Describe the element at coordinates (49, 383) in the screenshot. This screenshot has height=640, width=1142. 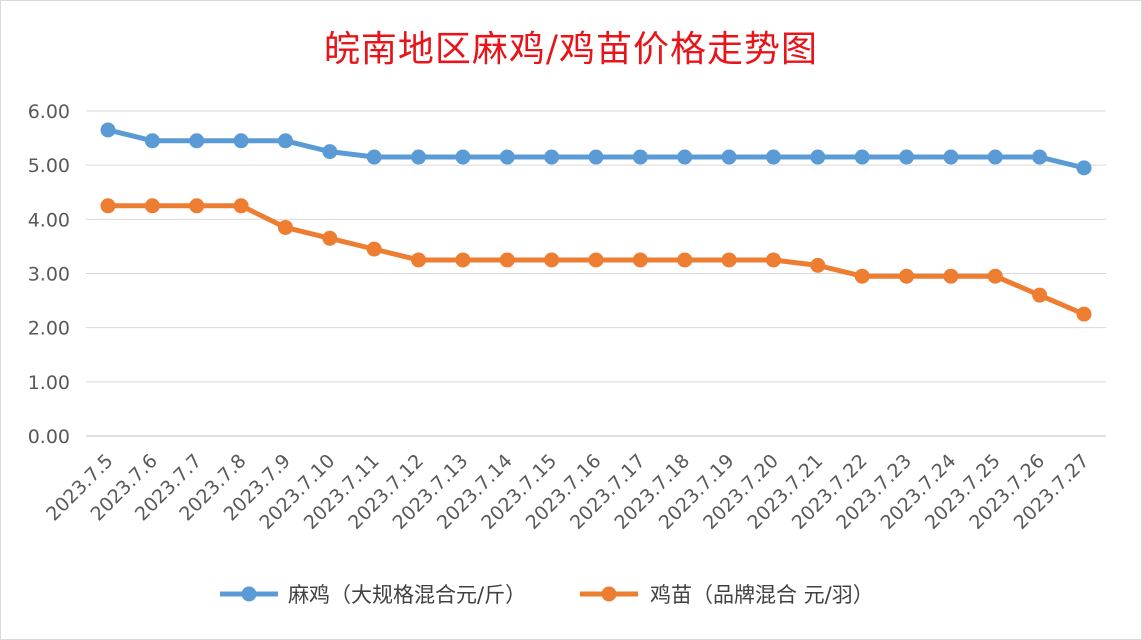
I see `y-tick-label: 1.00` at that location.